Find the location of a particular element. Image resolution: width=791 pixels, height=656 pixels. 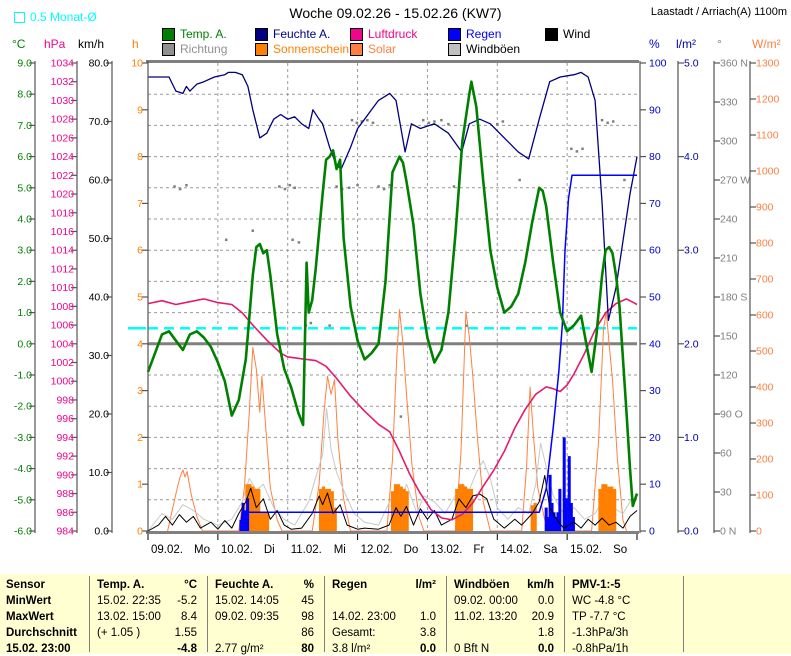

legend-item-regen: Regen is located at coordinates (474, 34).